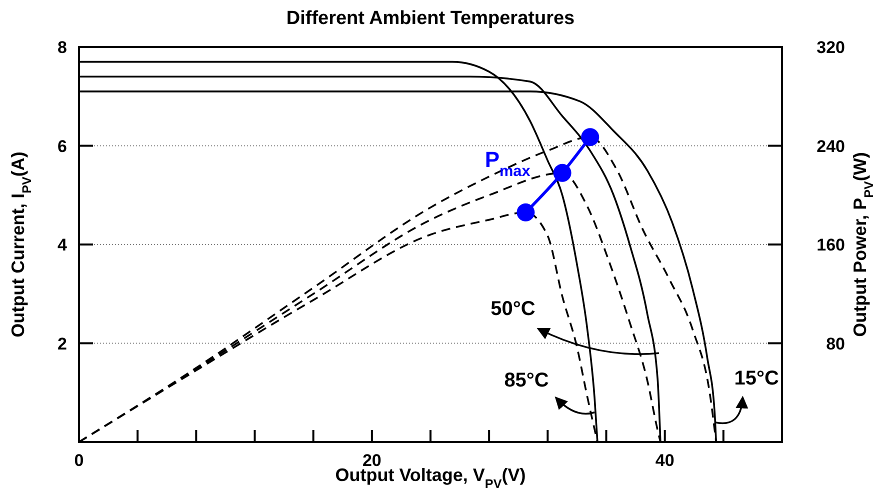 The height and width of the screenshot is (495, 879). Describe the element at coordinates (430, 18) in the screenshot. I see `chart-title: Different Ambient Temperatures` at that location.